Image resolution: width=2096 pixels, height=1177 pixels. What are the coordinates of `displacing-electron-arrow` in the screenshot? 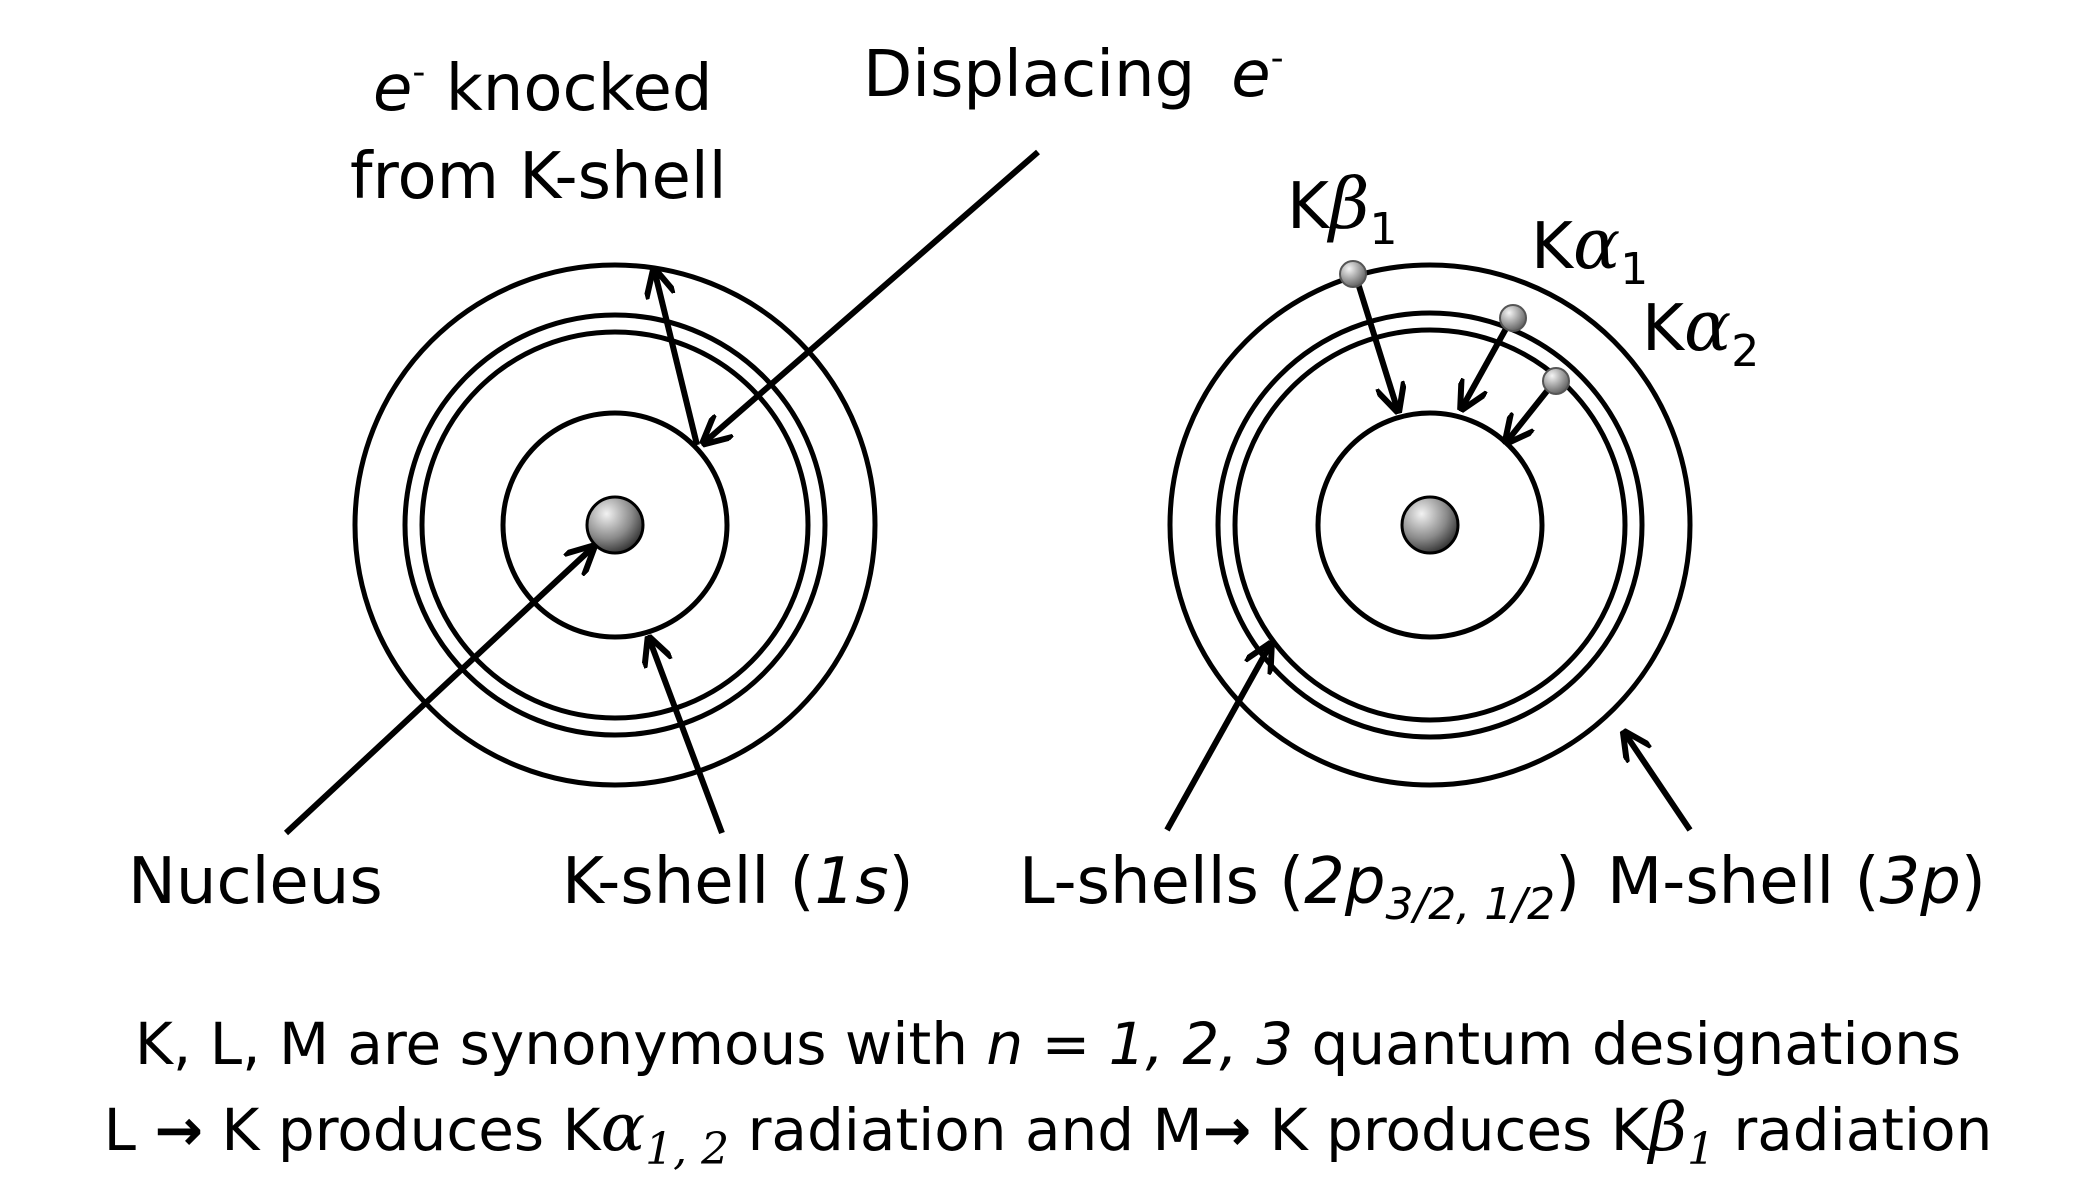 It's located at (873, 295).